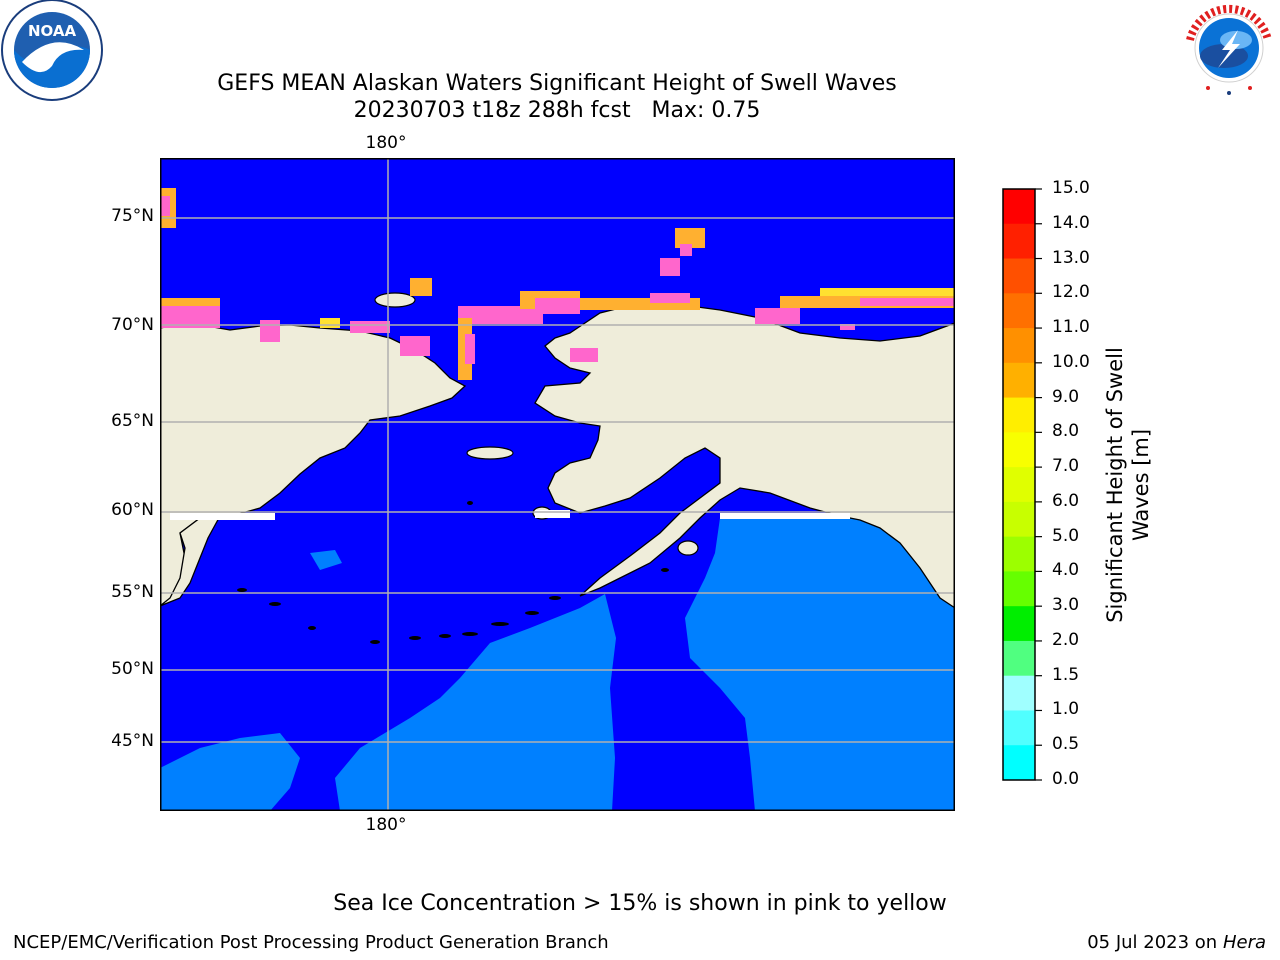  Describe the element at coordinates (1071, 292) in the screenshot. I see `colorbar-tick-label: 12.0` at that location.